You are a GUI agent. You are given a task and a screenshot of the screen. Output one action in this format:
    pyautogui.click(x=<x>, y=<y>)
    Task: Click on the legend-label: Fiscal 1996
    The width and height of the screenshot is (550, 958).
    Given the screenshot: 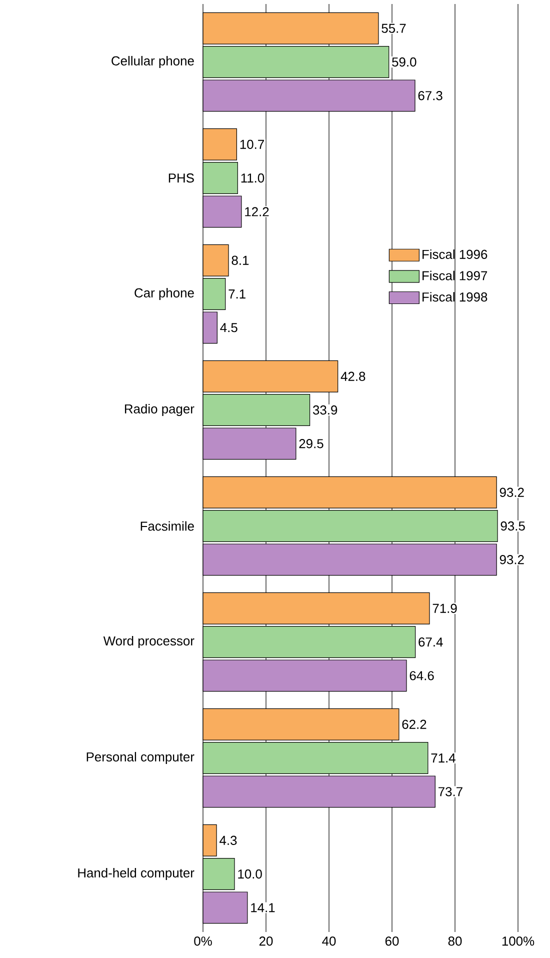 What is the action you would take?
    pyautogui.click(x=455, y=254)
    